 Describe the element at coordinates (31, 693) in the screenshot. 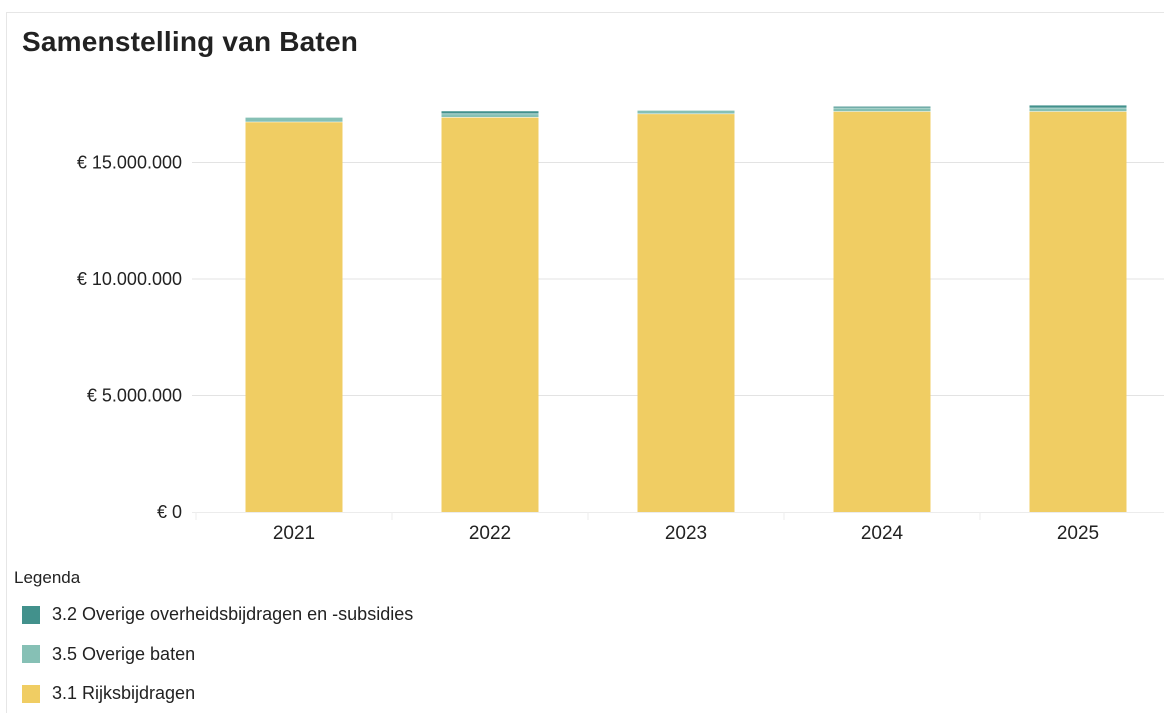

I see `legend-swatch-rijksbijdragen` at that location.